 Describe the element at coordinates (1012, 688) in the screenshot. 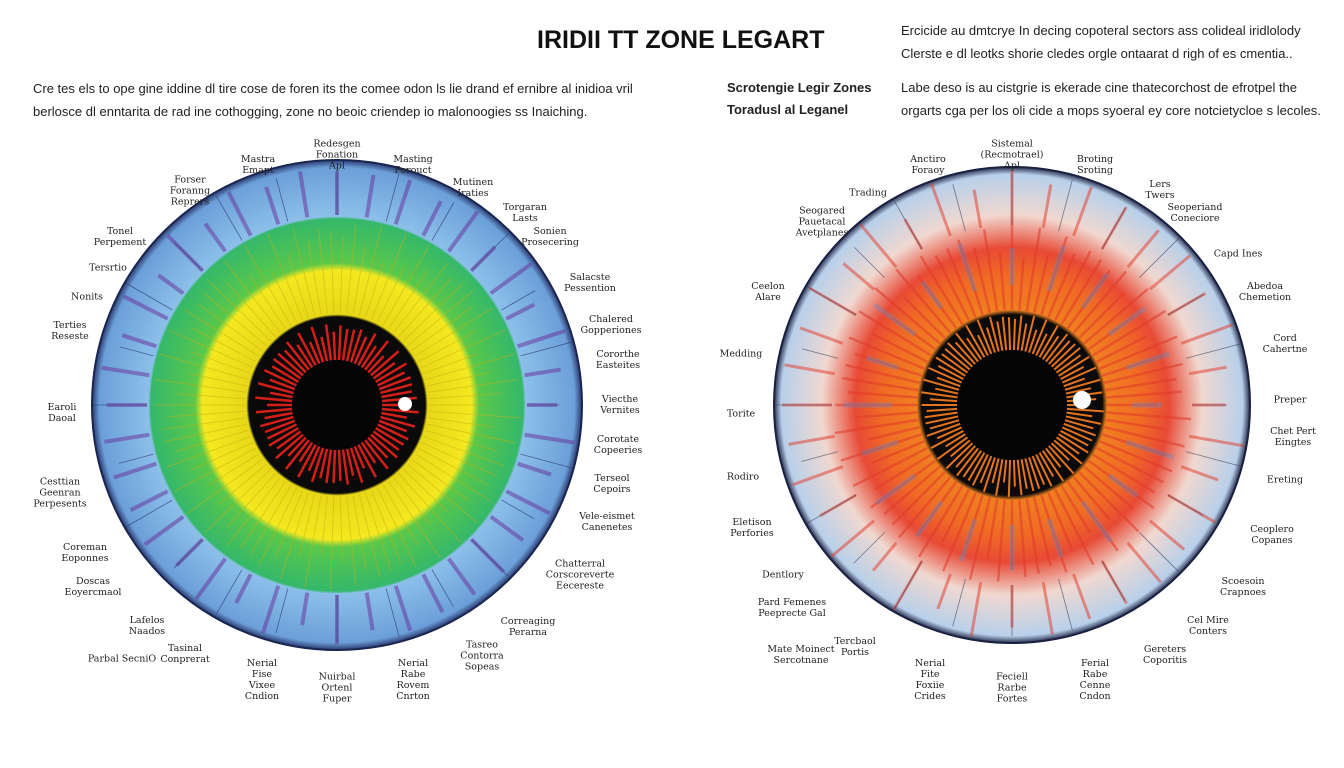

I see `right-zone-label: Feciell Rarbe Fortes` at that location.